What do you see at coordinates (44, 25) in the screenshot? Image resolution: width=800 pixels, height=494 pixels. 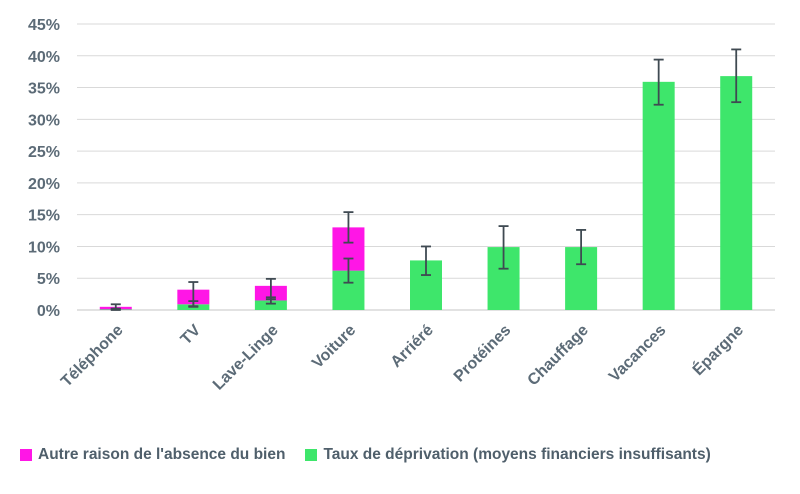 I see `y-tick-label: 45%` at bounding box center [44, 25].